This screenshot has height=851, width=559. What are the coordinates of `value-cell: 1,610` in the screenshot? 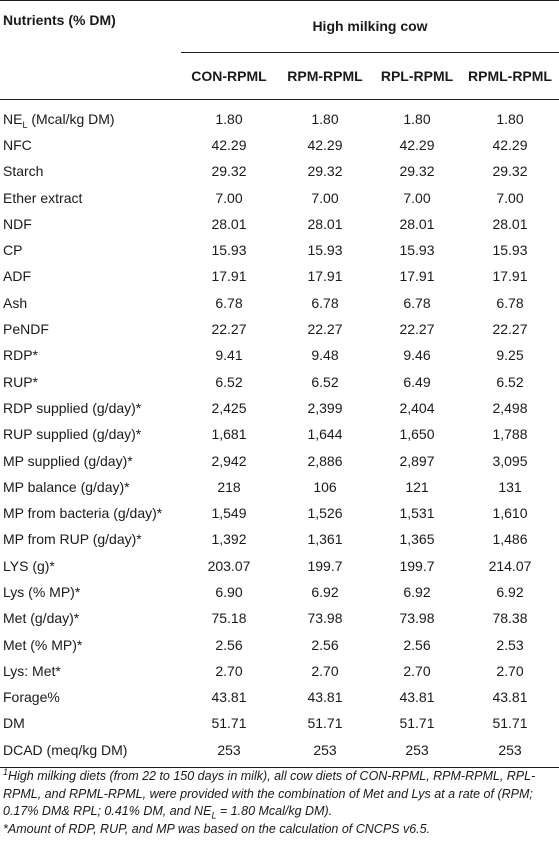 It's located at (510, 513).